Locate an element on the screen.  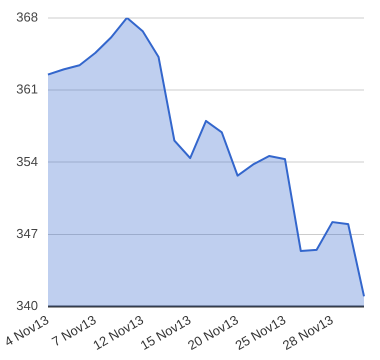
y-tick-label: 347 is located at coordinates (27, 234).